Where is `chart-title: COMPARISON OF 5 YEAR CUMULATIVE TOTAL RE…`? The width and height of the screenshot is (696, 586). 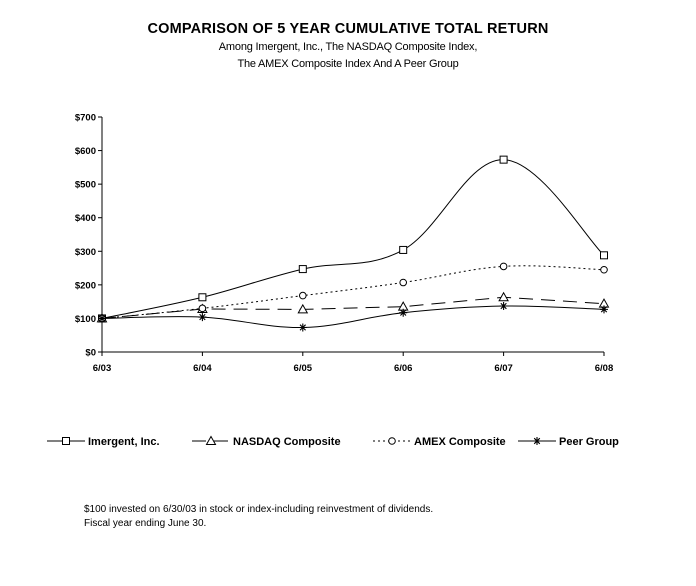 chart-title: COMPARISON OF 5 YEAR CUMULATIVE TOTAL RE… is located at coordinates (348, 29).